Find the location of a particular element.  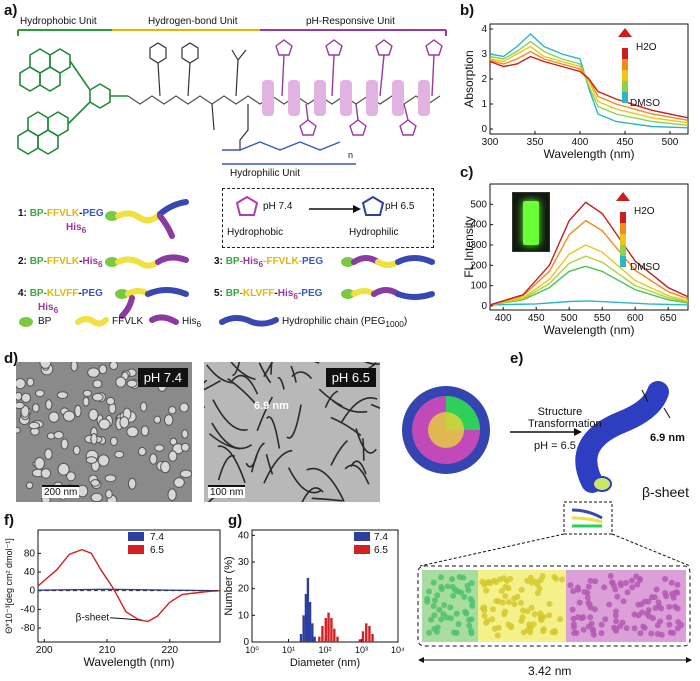

scale-bar-100: 100 nm is located at coordinates (227, 491).